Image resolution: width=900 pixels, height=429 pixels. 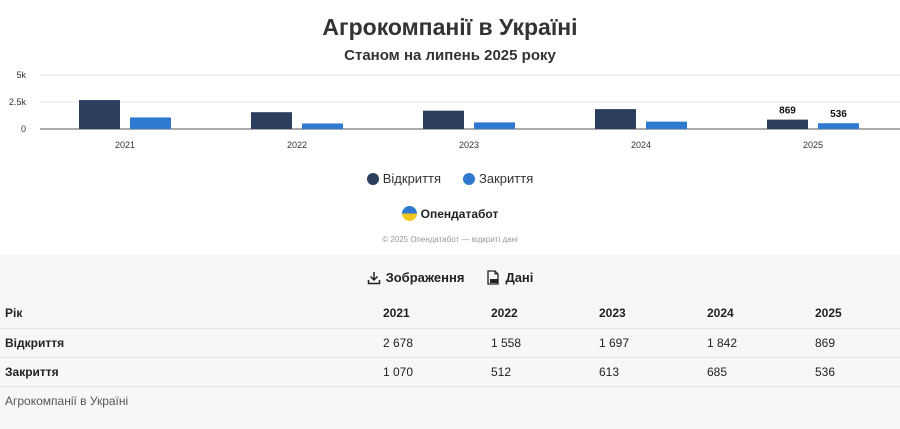 I want to click on table-row-label: Закриття, so click(x=189, y=372).